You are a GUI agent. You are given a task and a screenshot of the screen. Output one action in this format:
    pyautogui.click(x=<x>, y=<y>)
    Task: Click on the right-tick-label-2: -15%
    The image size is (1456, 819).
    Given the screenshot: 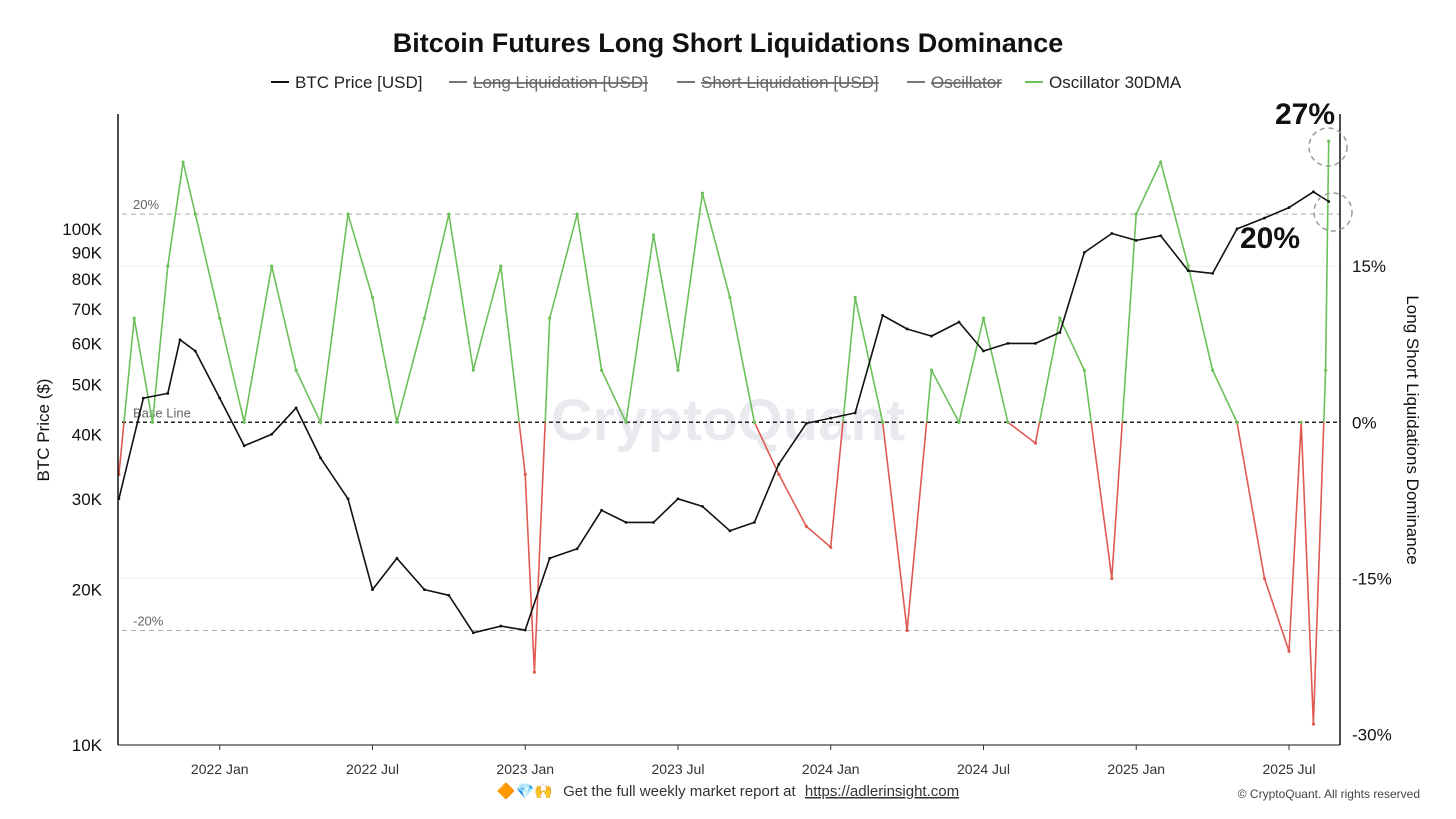 What is the action you would take?
    pyautogui.click(x=1372, y=578)
    